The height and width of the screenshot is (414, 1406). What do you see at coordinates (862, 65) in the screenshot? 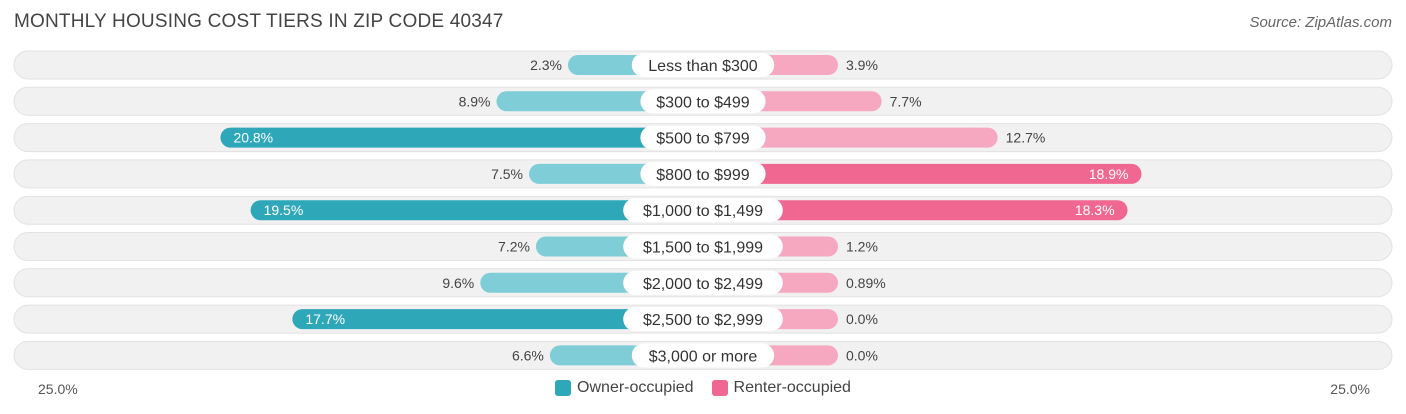
I see `renter-value-label: 3.9%` at bounding box center [862, 65].